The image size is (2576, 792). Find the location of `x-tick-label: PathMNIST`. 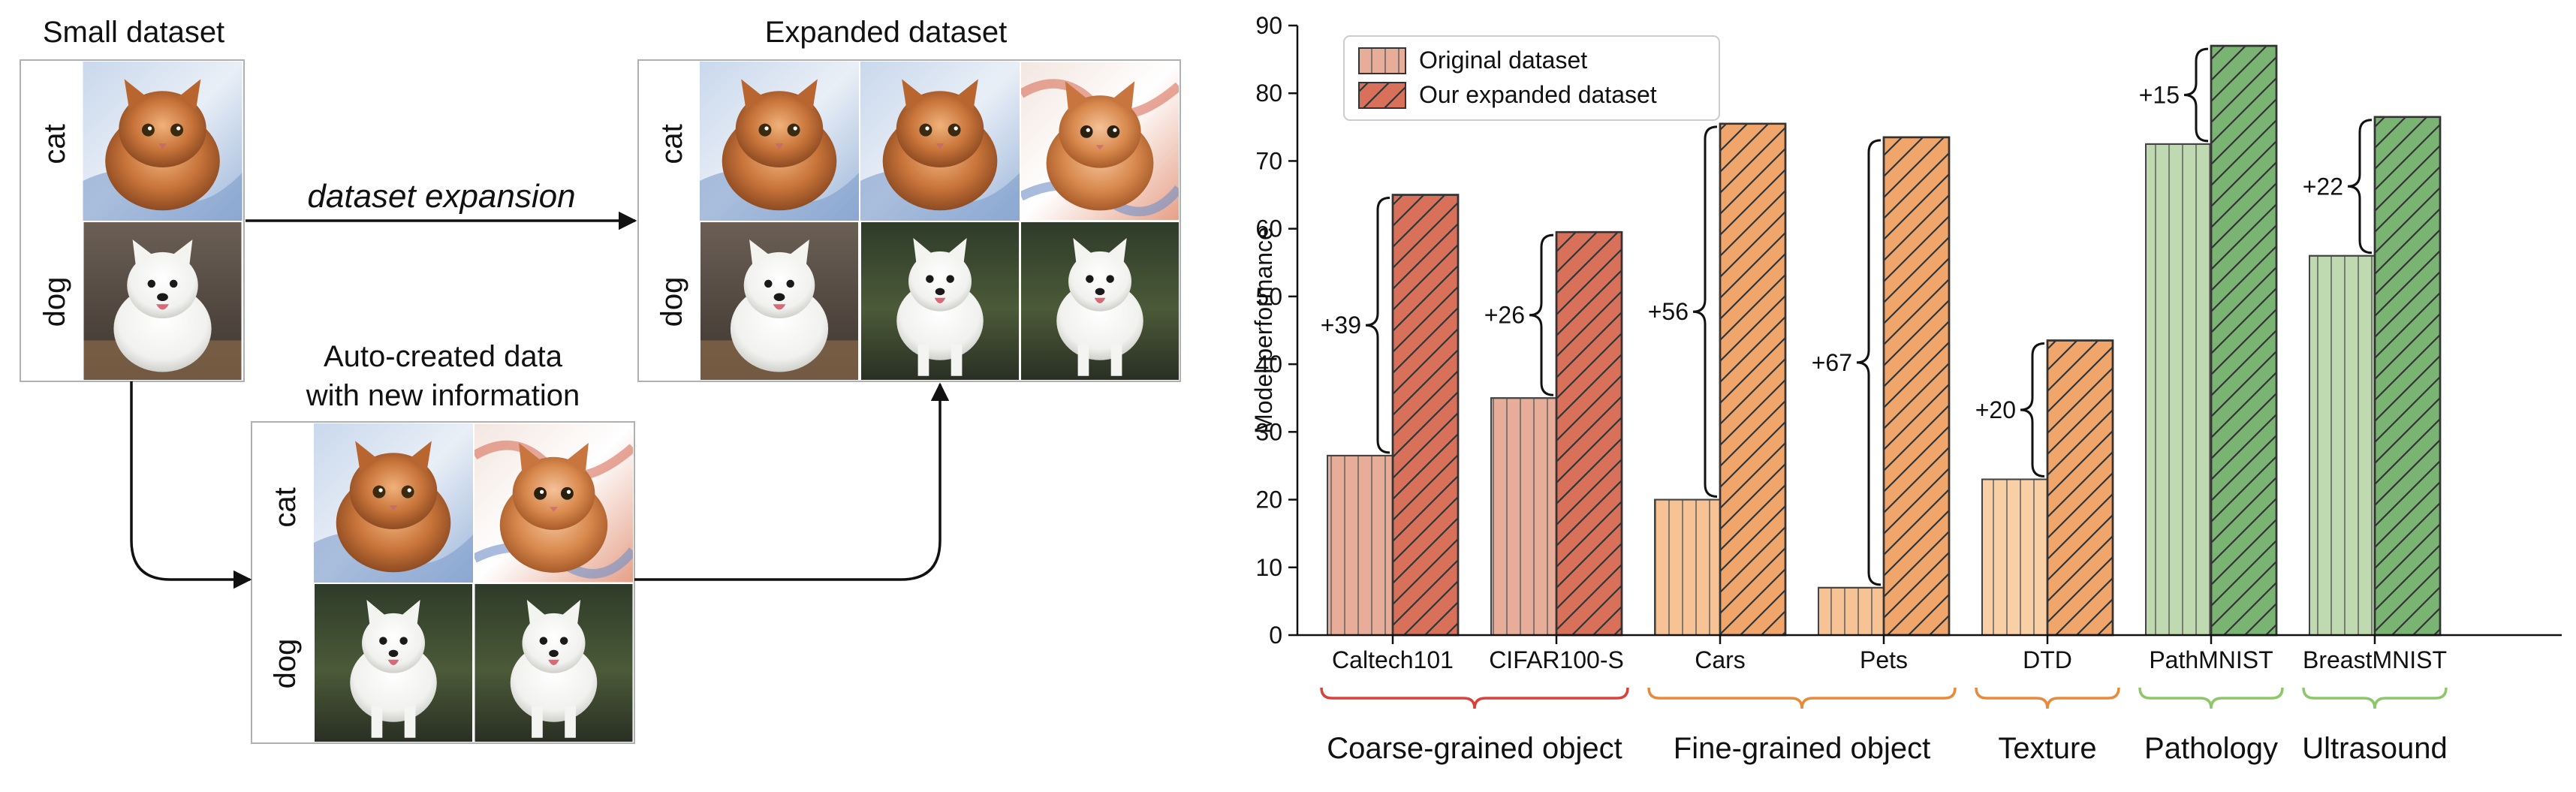

x-tick-label: PathMNIST is located at coordinates (2211, 659).